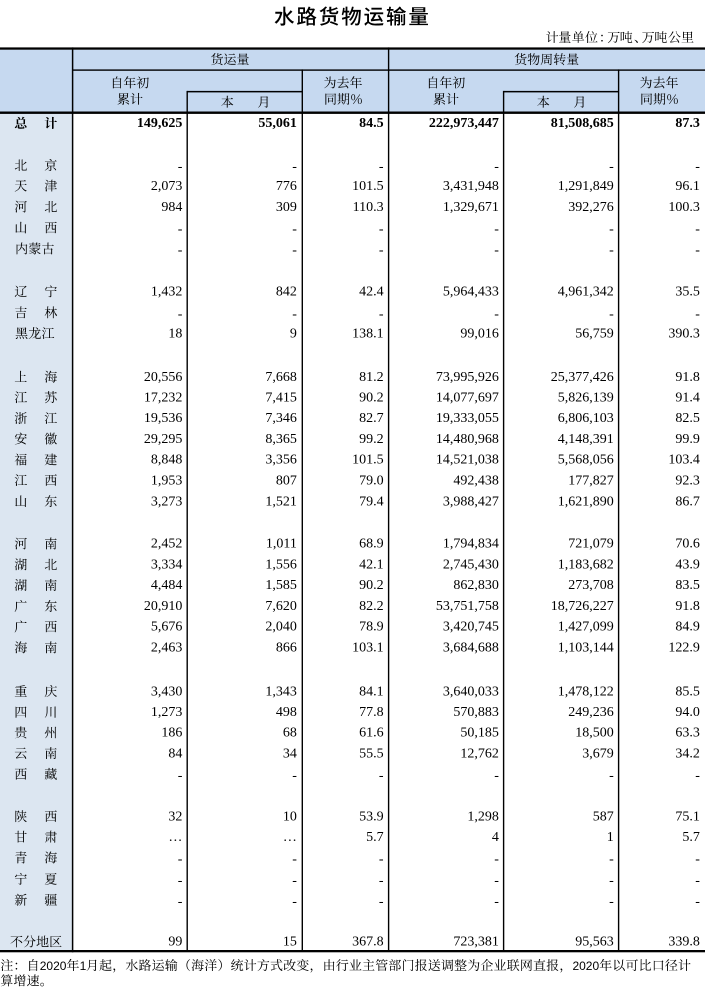  What do you see at coordinates (603, 816) in the screenshot?
I see `svg-text: 587` at bounding box center [603, 816].